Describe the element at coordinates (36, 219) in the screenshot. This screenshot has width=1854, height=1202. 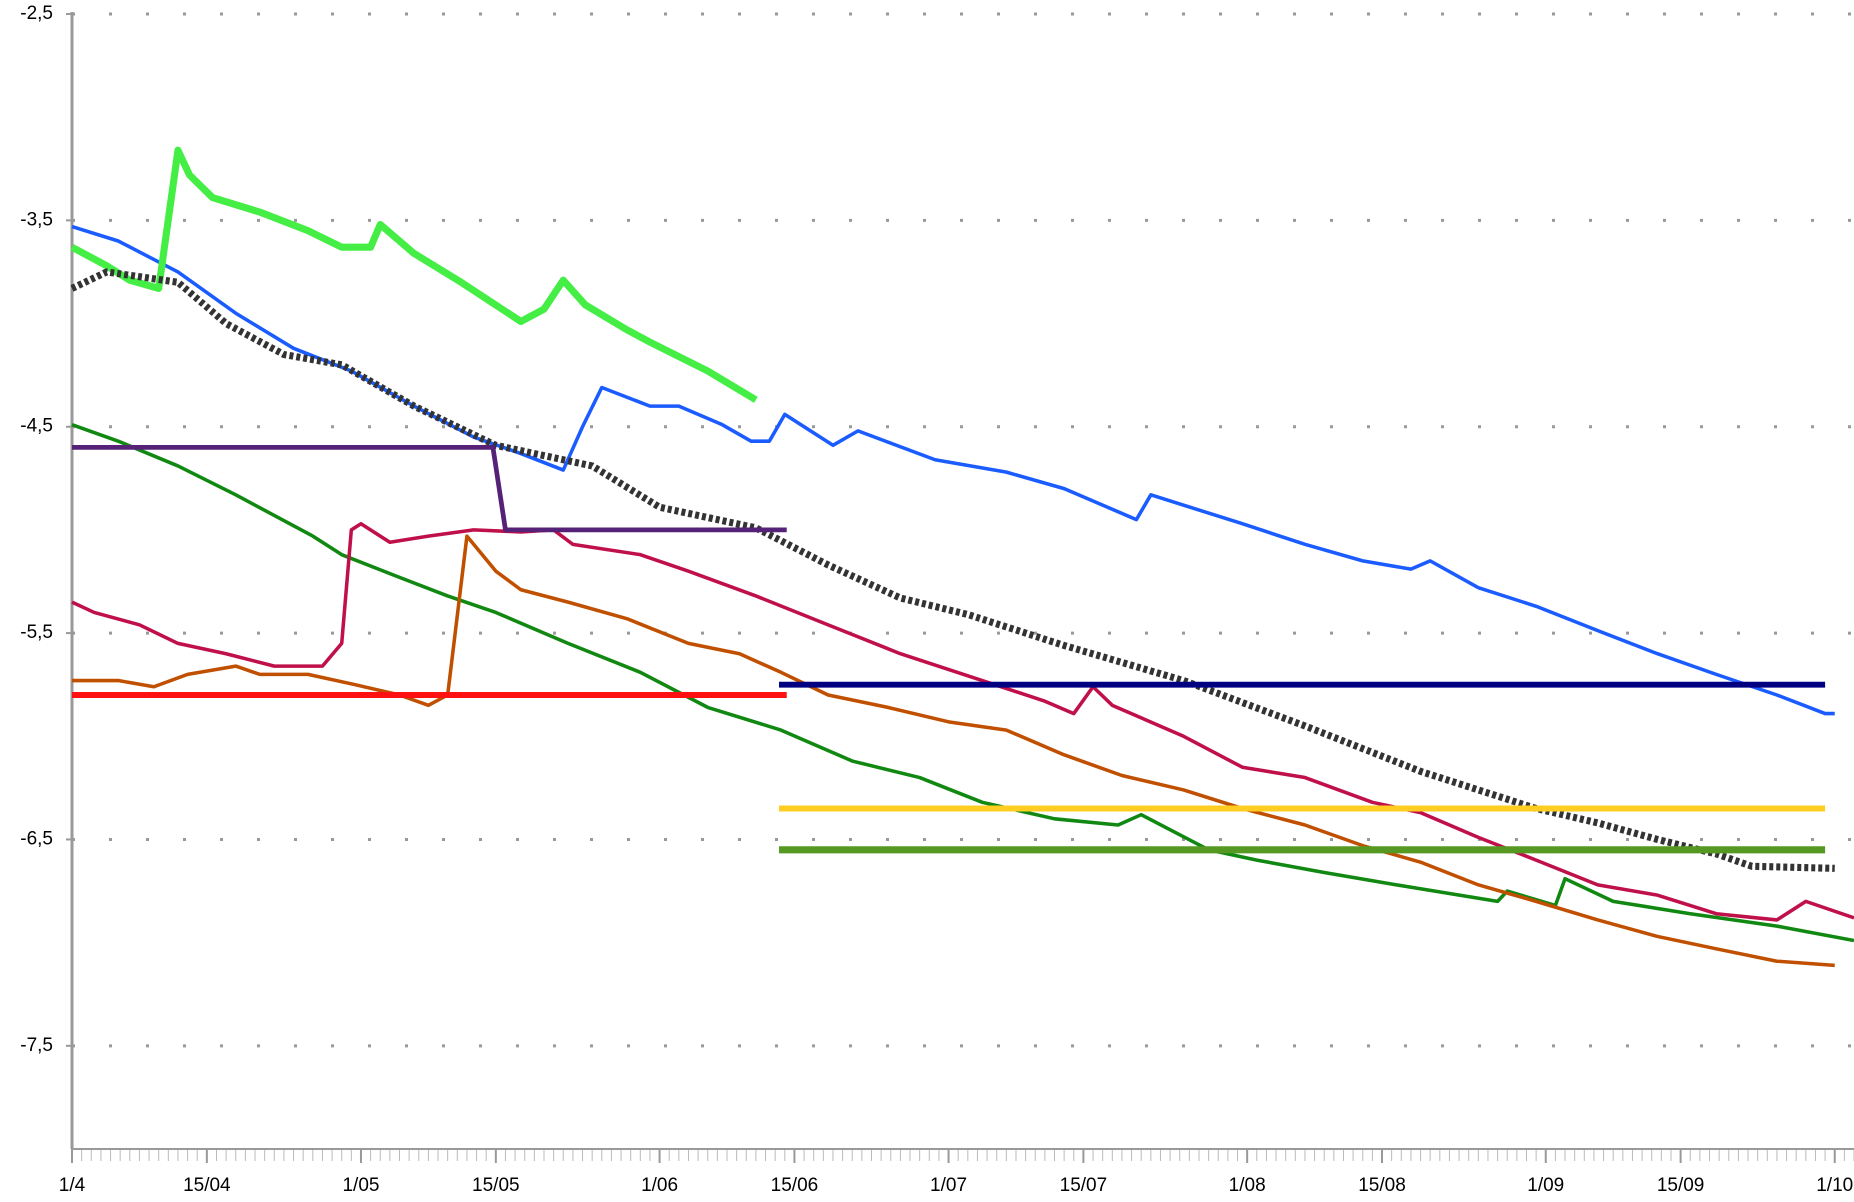
I see `y-tick-label: -3,5` at that location.